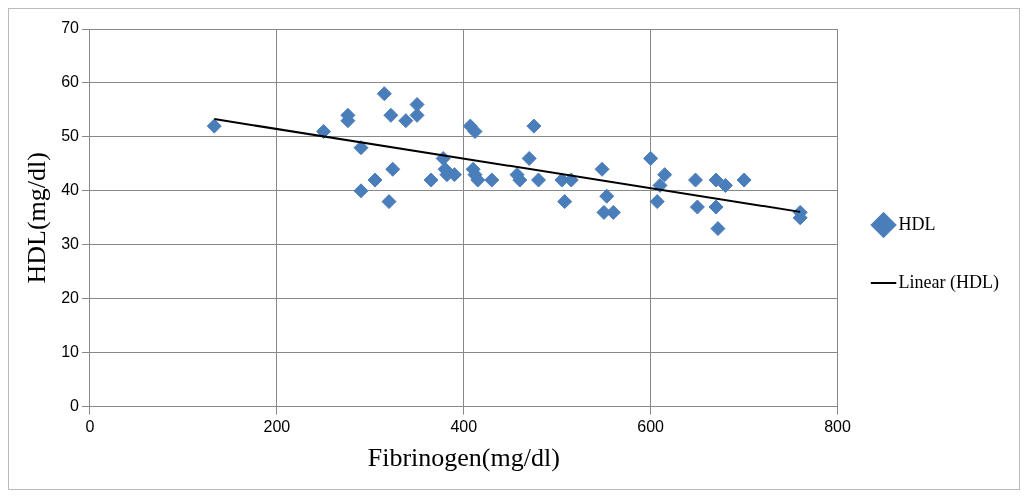 The image size is (1031, 501). I want to click on x-tick-label: 400, so click(464, 426).